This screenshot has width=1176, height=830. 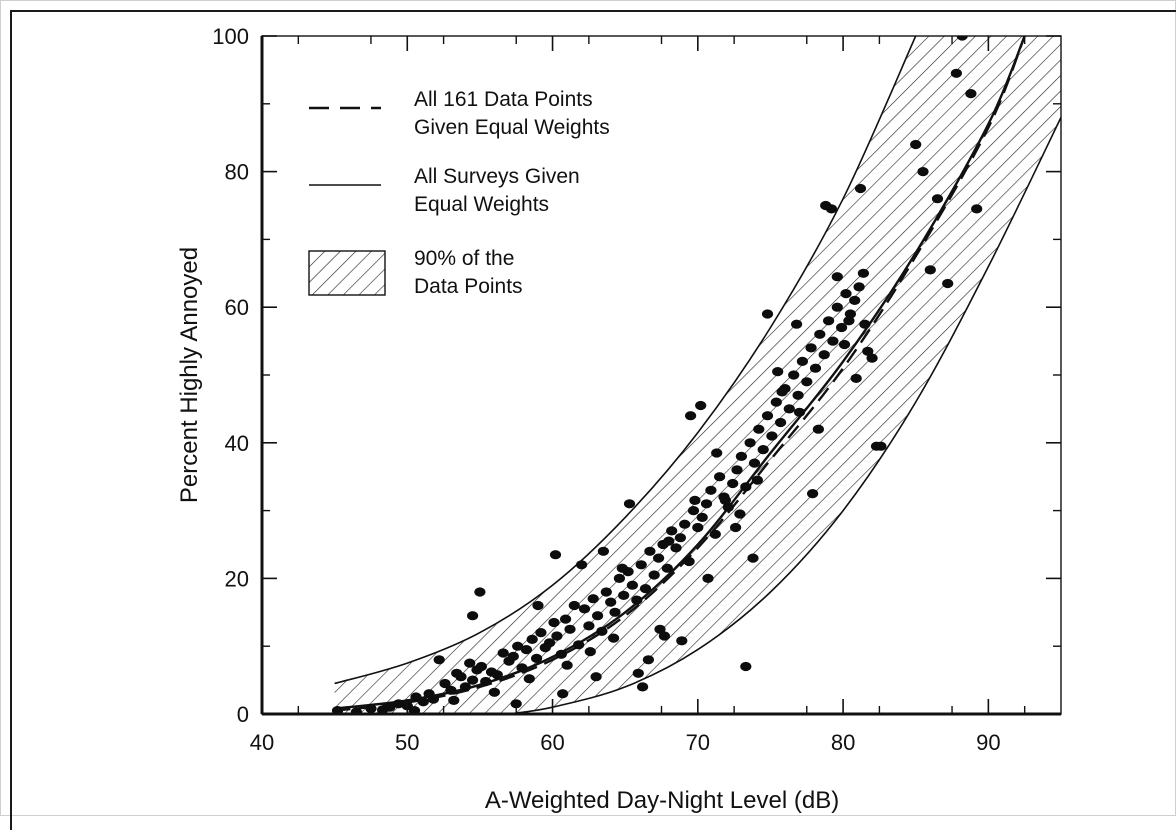 What do you see at coordinates (481, 204) in the screenshot?
I see `legend-label-solid-line2: Equal Weights` at bounding box center [481, 204].